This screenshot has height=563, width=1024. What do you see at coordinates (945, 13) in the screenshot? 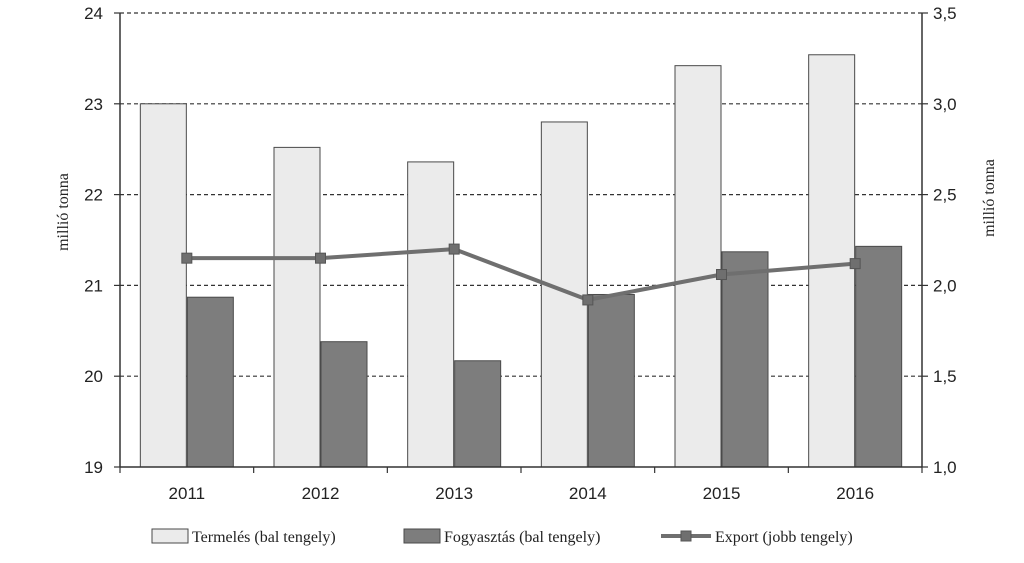
I see `y-tick-label-right: 3,5` at bounding box center [945, 13].